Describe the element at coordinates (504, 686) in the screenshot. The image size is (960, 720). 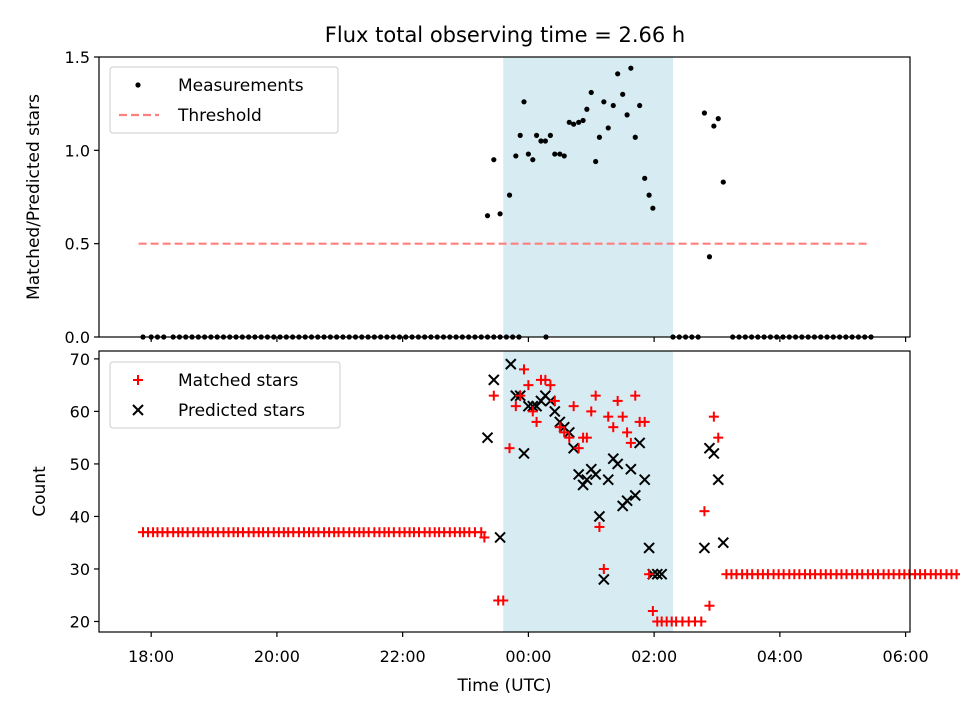
I see `x-axis-label: Time (UTC)` at that location.